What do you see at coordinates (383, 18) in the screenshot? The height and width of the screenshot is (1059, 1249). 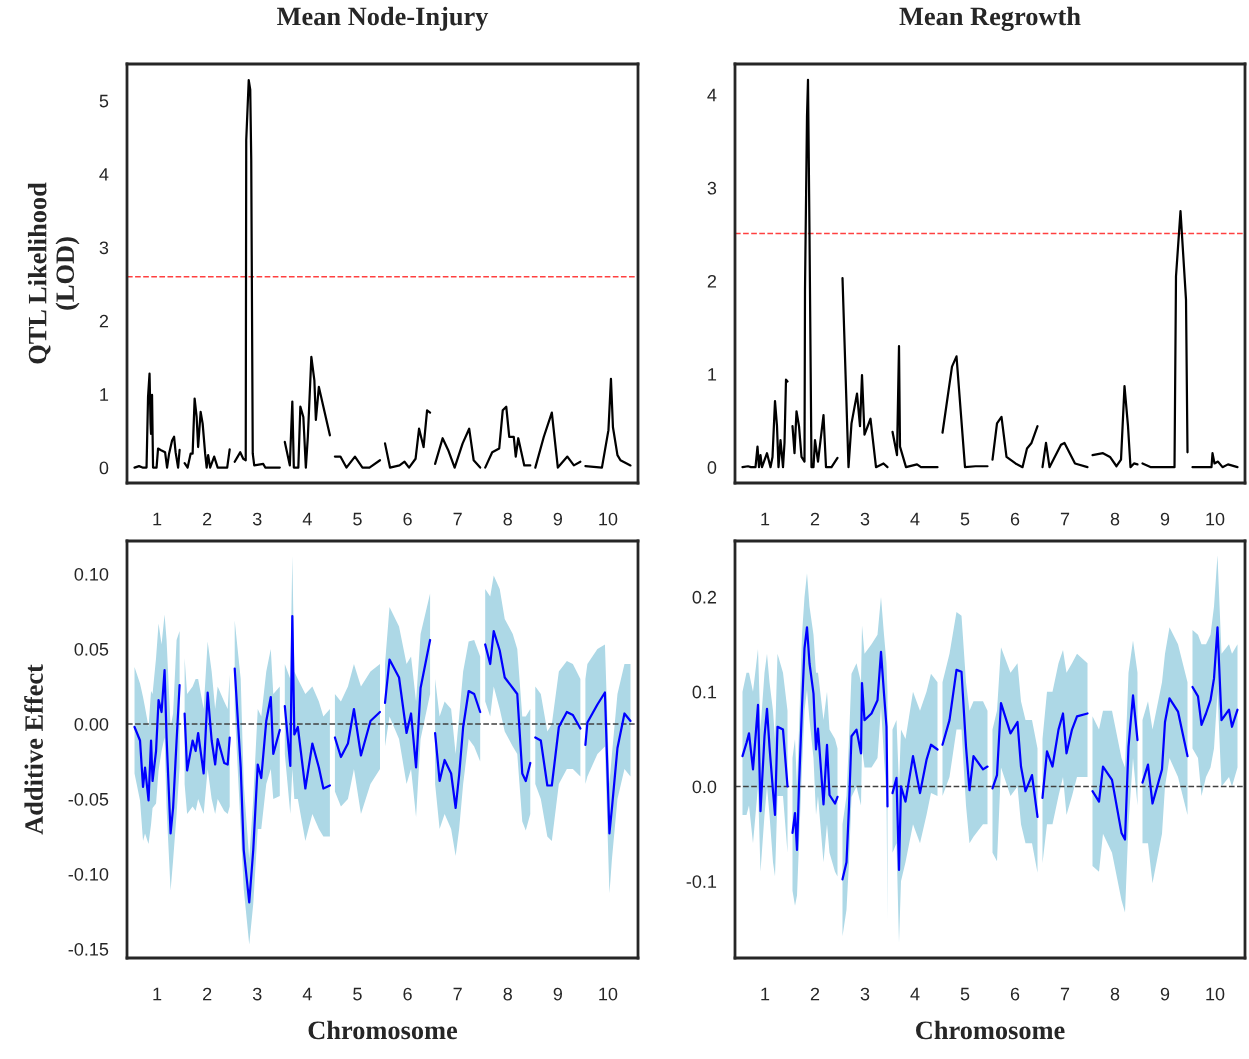 I see `chart-title: Mean Node-Injury` at bounding box center [383, 18].